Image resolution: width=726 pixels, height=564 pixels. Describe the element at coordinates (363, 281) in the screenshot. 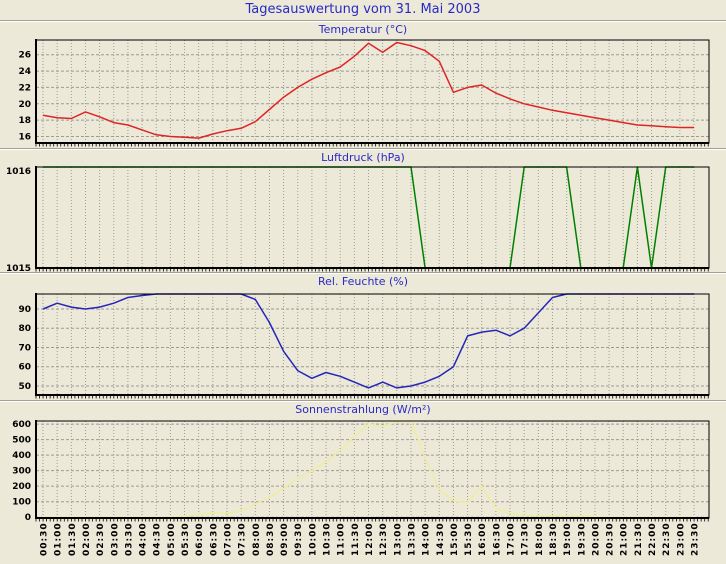

I see `humidity-chart-title: Rel. Feuchte (%)` at that location.